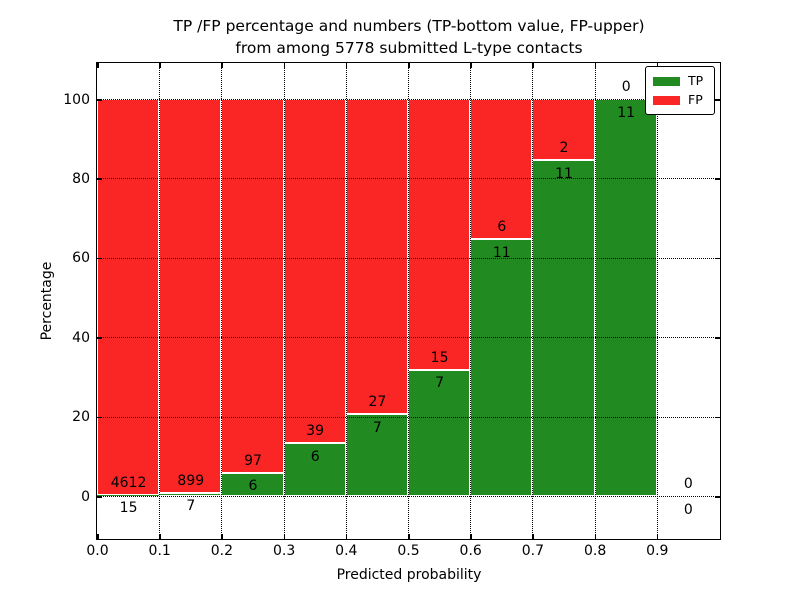 This screenshot has height=600, width=800. What do you see at coordinates (563, 328) in the screenshot?
I see `bar-segment-tp-bin7` at bounding box center [563, 328].